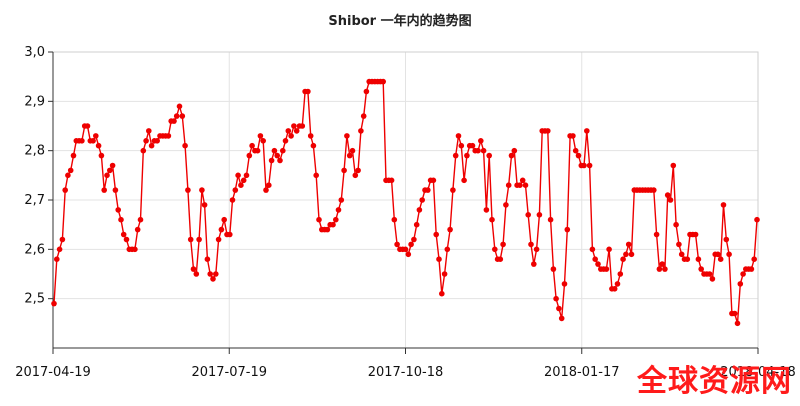 This screenshot has width=800, height=406. Describe the element at coordinates (758, 372) in the screenshot. I see `x-tick-label: 2018-04-18` at that location.